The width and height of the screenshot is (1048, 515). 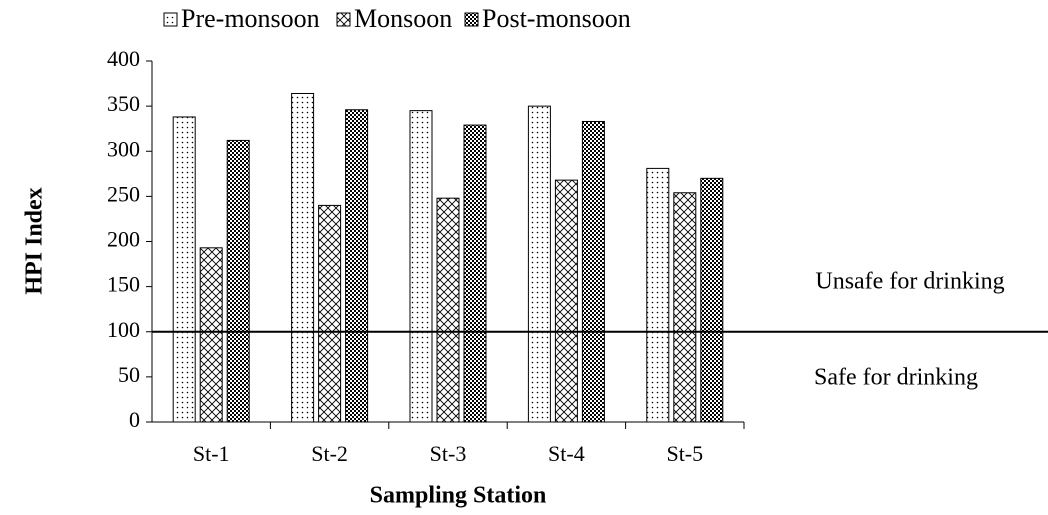 What do you see at coordinates (123, 284) in the screenshot?
I see `y-tick-label: 150` at bounding box center [123, 284].